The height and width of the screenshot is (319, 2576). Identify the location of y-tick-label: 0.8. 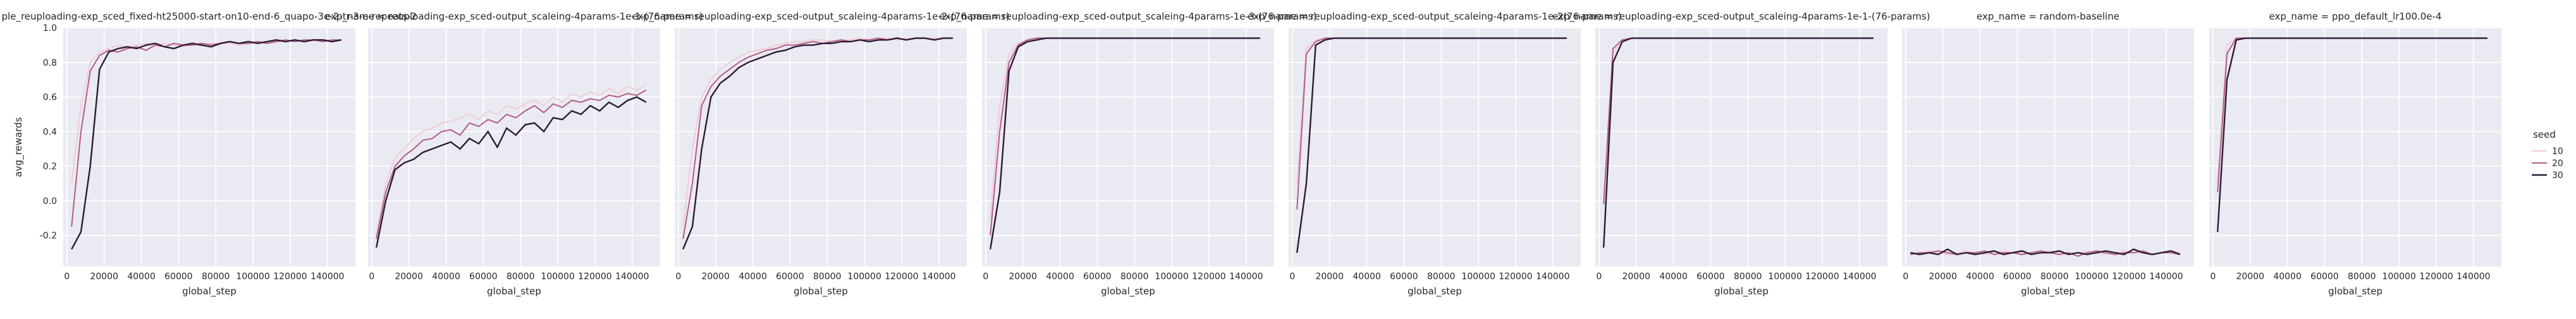
(50, 63).